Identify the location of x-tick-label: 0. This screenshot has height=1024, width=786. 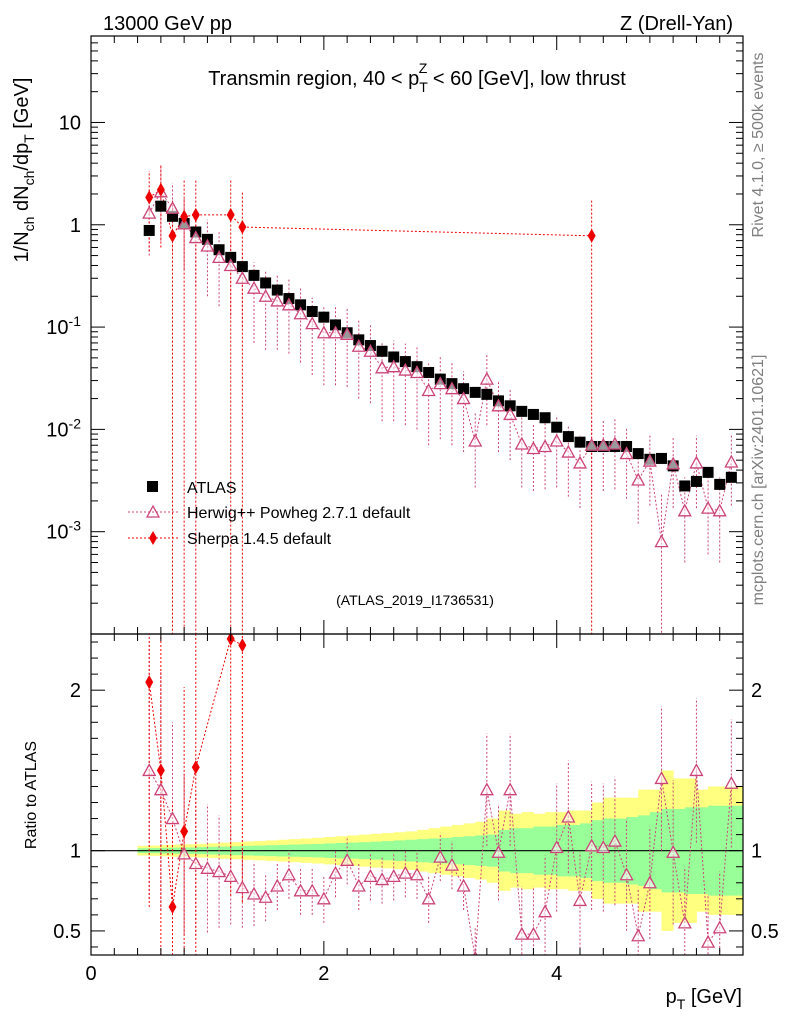
(90, 974).